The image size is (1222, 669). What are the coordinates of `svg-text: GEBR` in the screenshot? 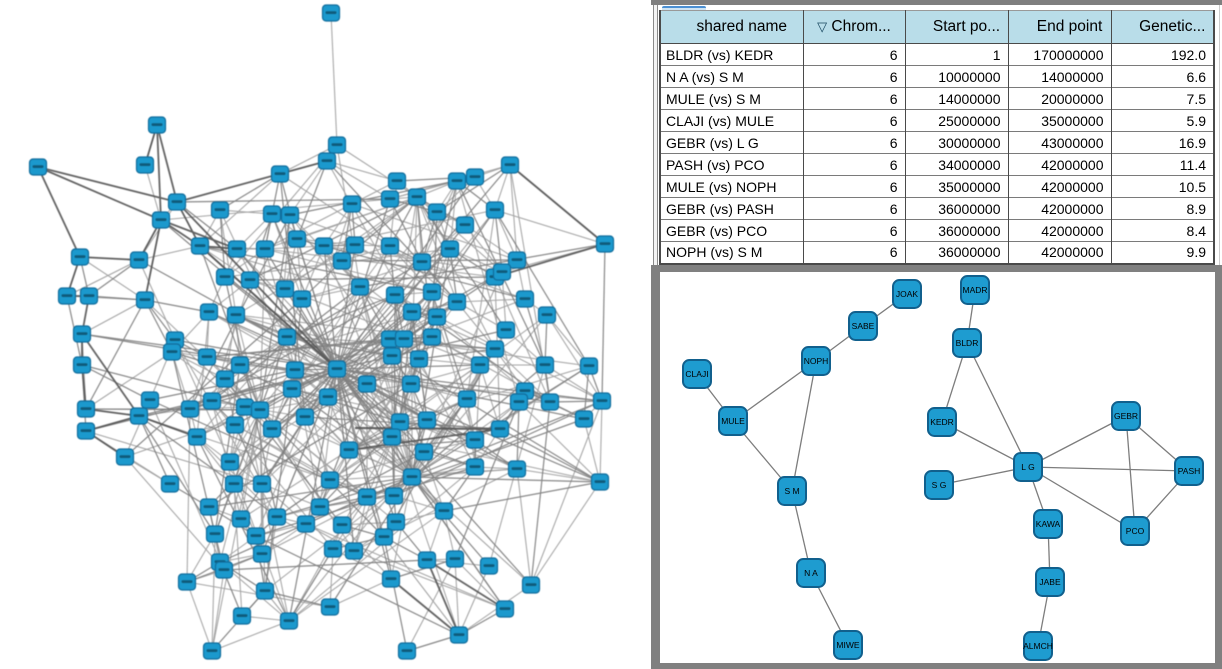 It's located at (1126, 416).